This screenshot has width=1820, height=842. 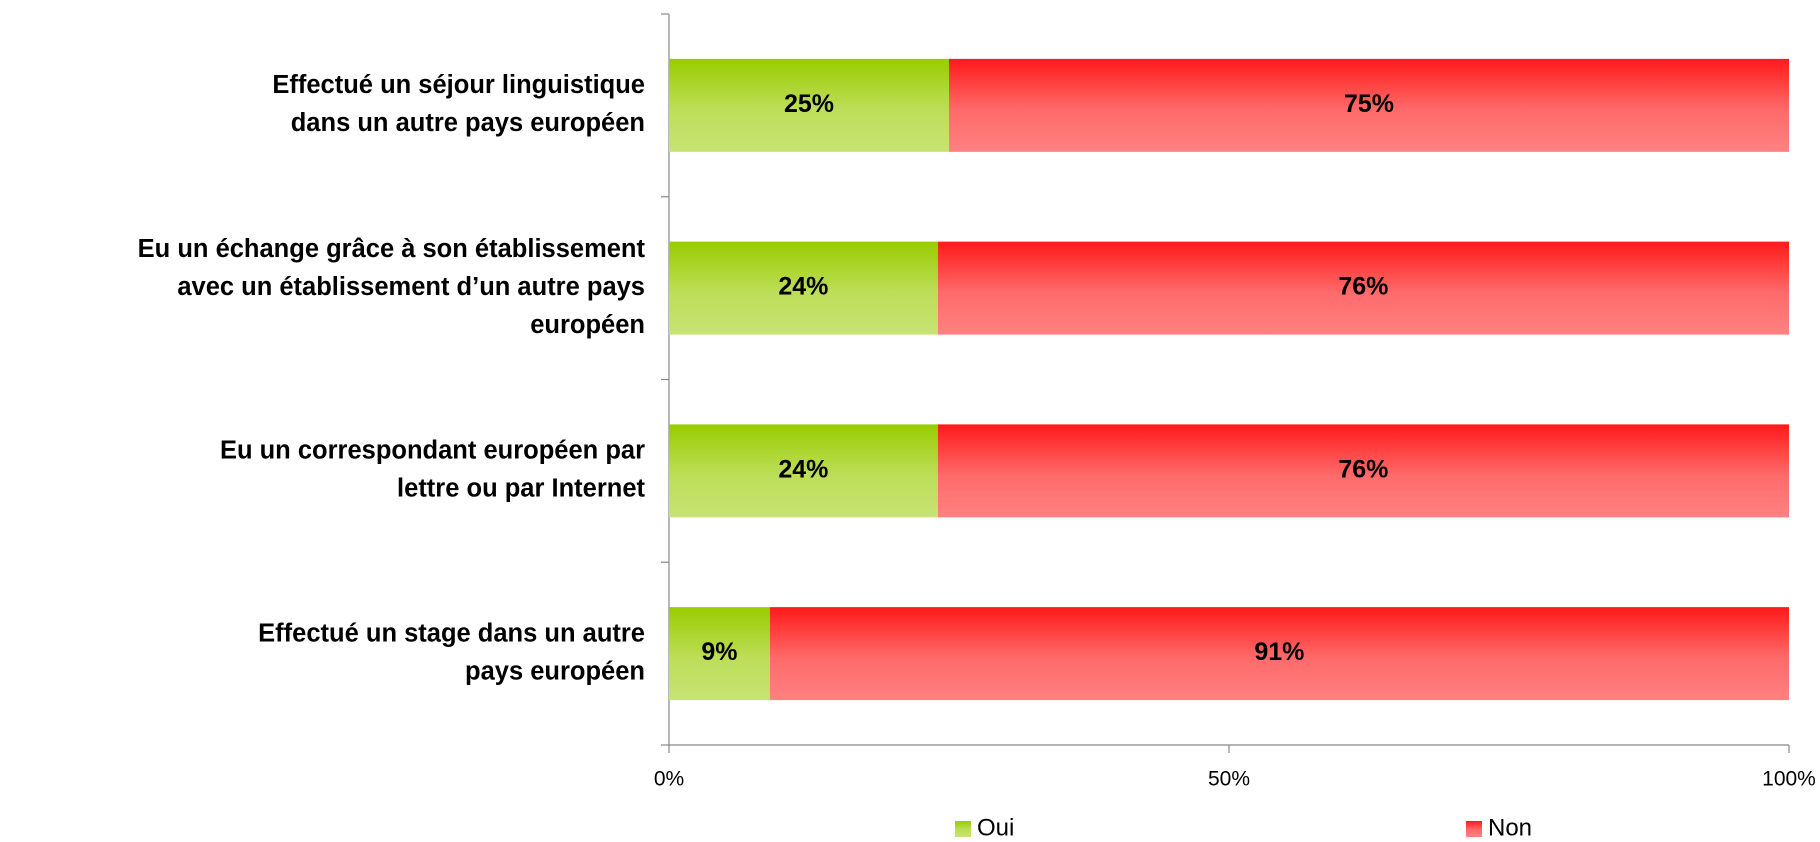 What do you see at coordinates (1510, 827) in the screenshot?
I see `legend-label: Non` at bounding box center [1510, 827].